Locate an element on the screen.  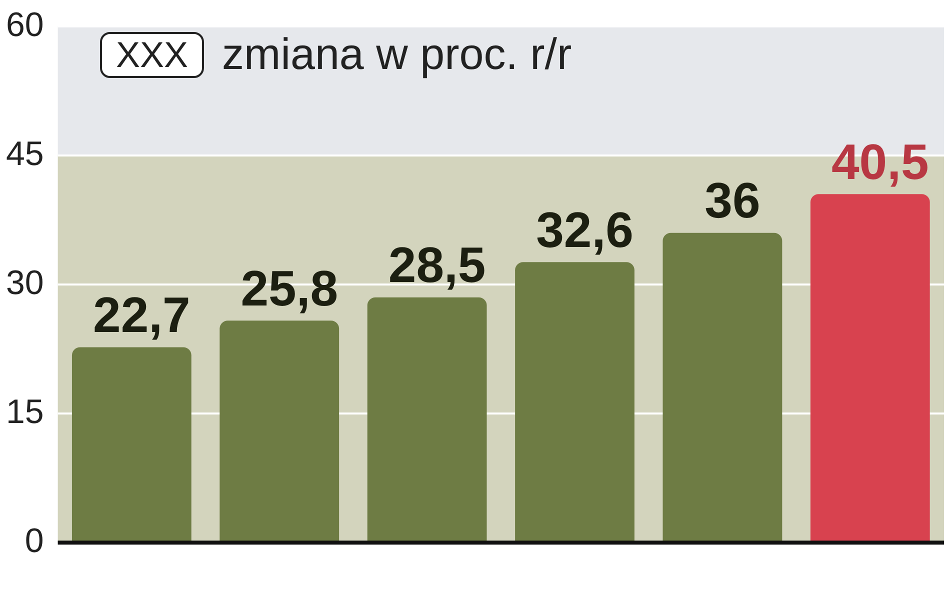
data-label: 40,5 is located at coordinates (880, 162).